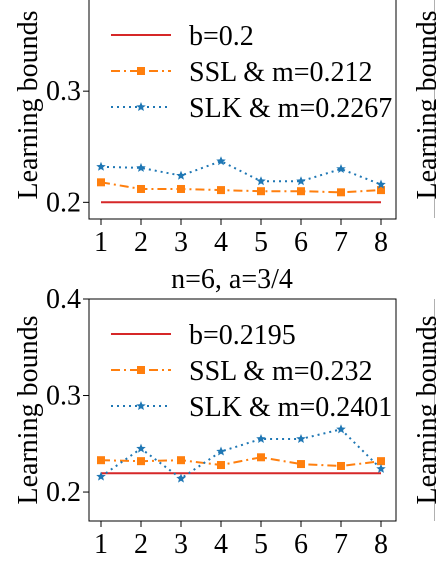 The height and width of the screenshot is (564, 436). I want to click on legend-label: SLK & m=0.2401, so click(290, 407).